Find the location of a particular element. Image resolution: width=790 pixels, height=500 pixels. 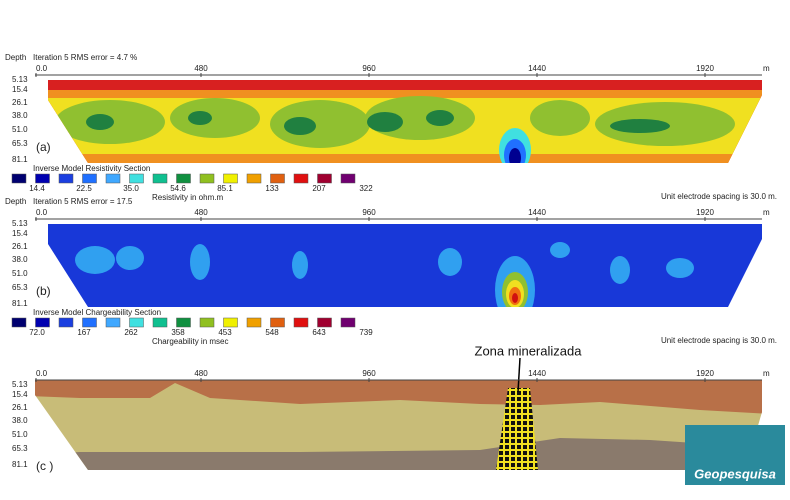

legend-quantity: Chargeability in msec is located at coordinates (190, 341).